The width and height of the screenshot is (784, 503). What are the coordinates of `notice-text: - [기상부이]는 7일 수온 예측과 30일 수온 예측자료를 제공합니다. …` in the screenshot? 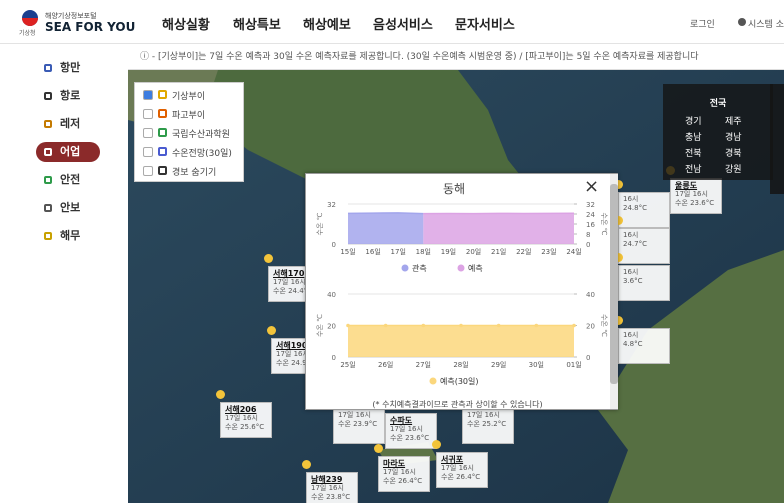 It's located at (425, 57).